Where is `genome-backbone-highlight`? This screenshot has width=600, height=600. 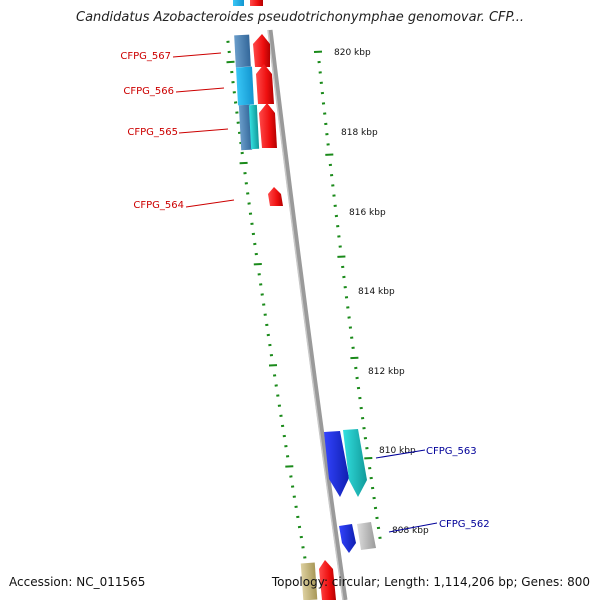 genome-backbone-highlight is located at coordinates (305, 314).